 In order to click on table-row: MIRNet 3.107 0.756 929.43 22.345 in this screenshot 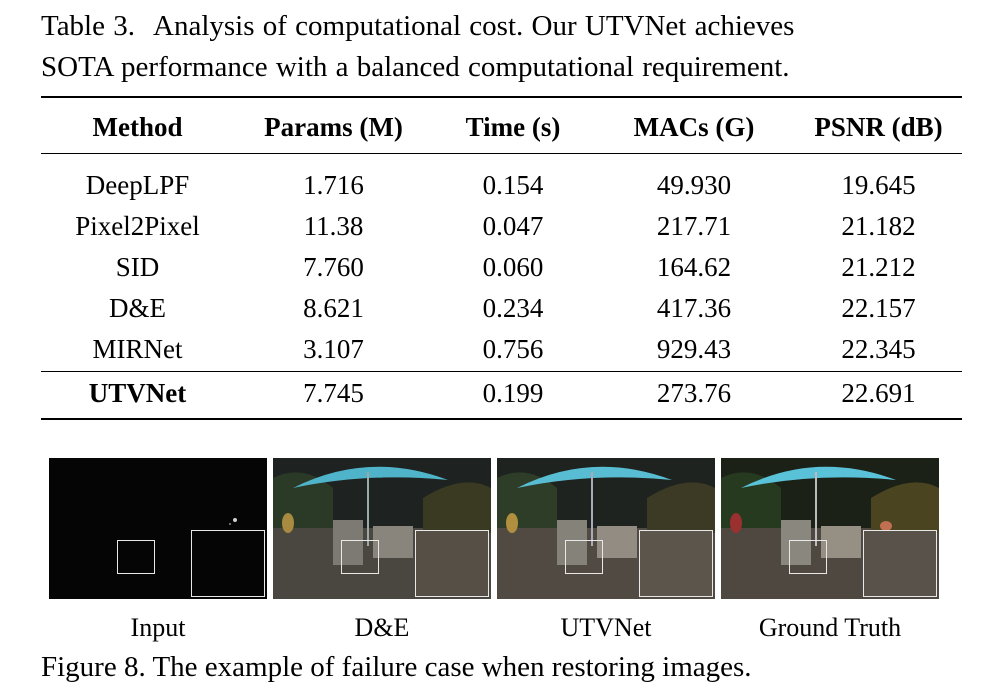, I will do `click(501, 349)`.